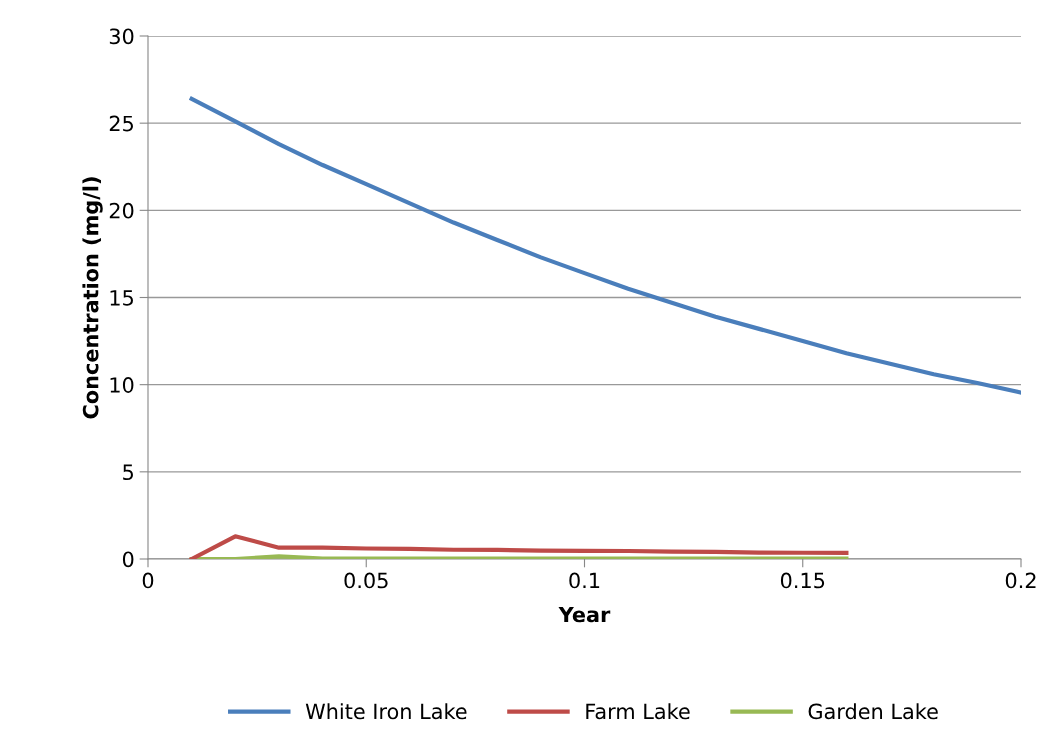  What do you see at coordinates (802, 580) in the screenshot?
I see `x-tick-label: 0.15` at bounding box center [802, 580].